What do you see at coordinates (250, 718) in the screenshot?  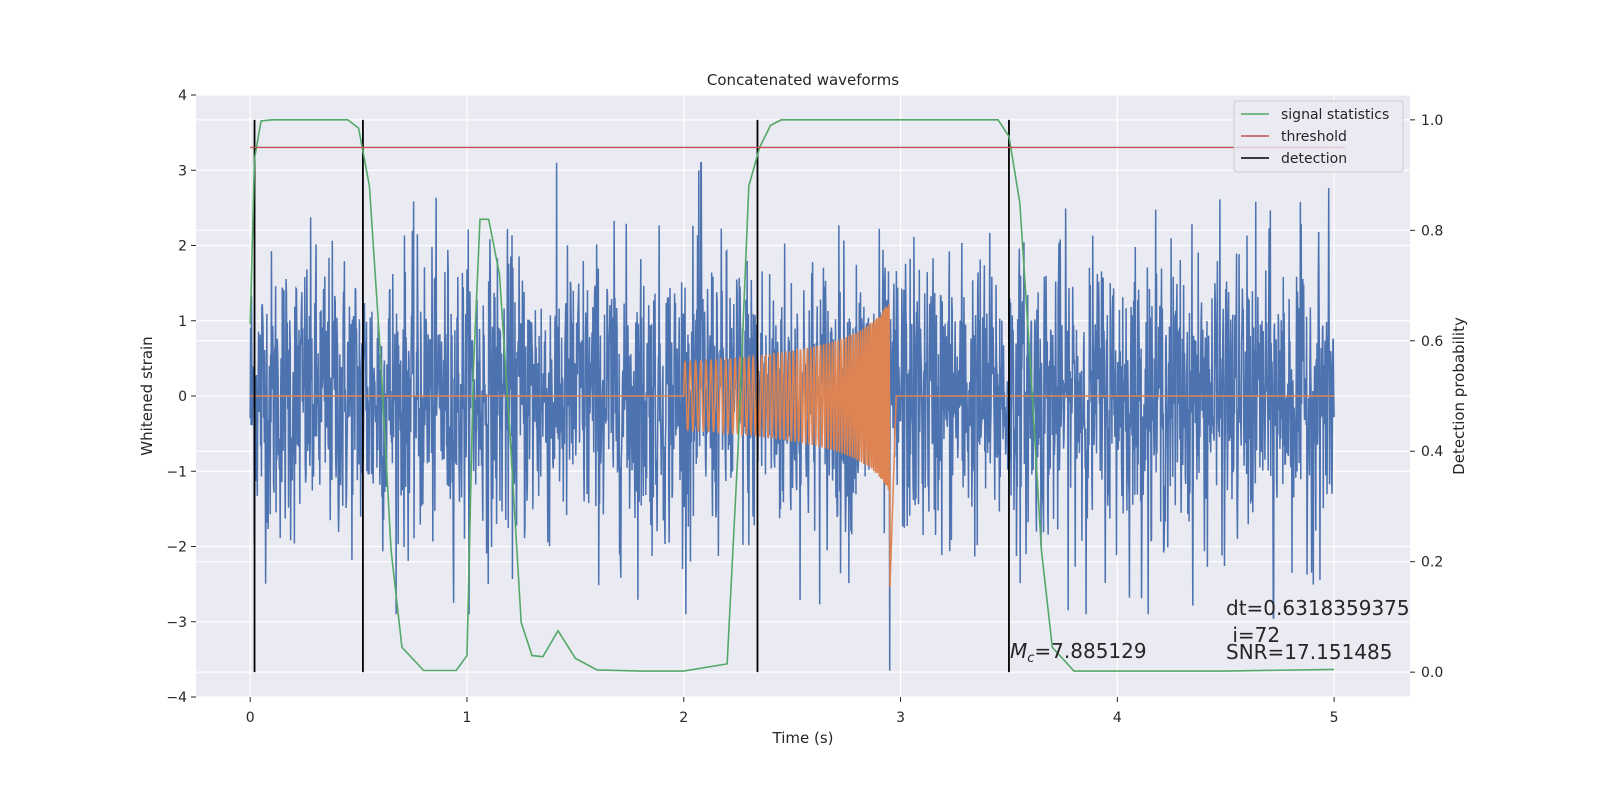 I see `x-tick-label: 0` at bounding box center [250, 718].